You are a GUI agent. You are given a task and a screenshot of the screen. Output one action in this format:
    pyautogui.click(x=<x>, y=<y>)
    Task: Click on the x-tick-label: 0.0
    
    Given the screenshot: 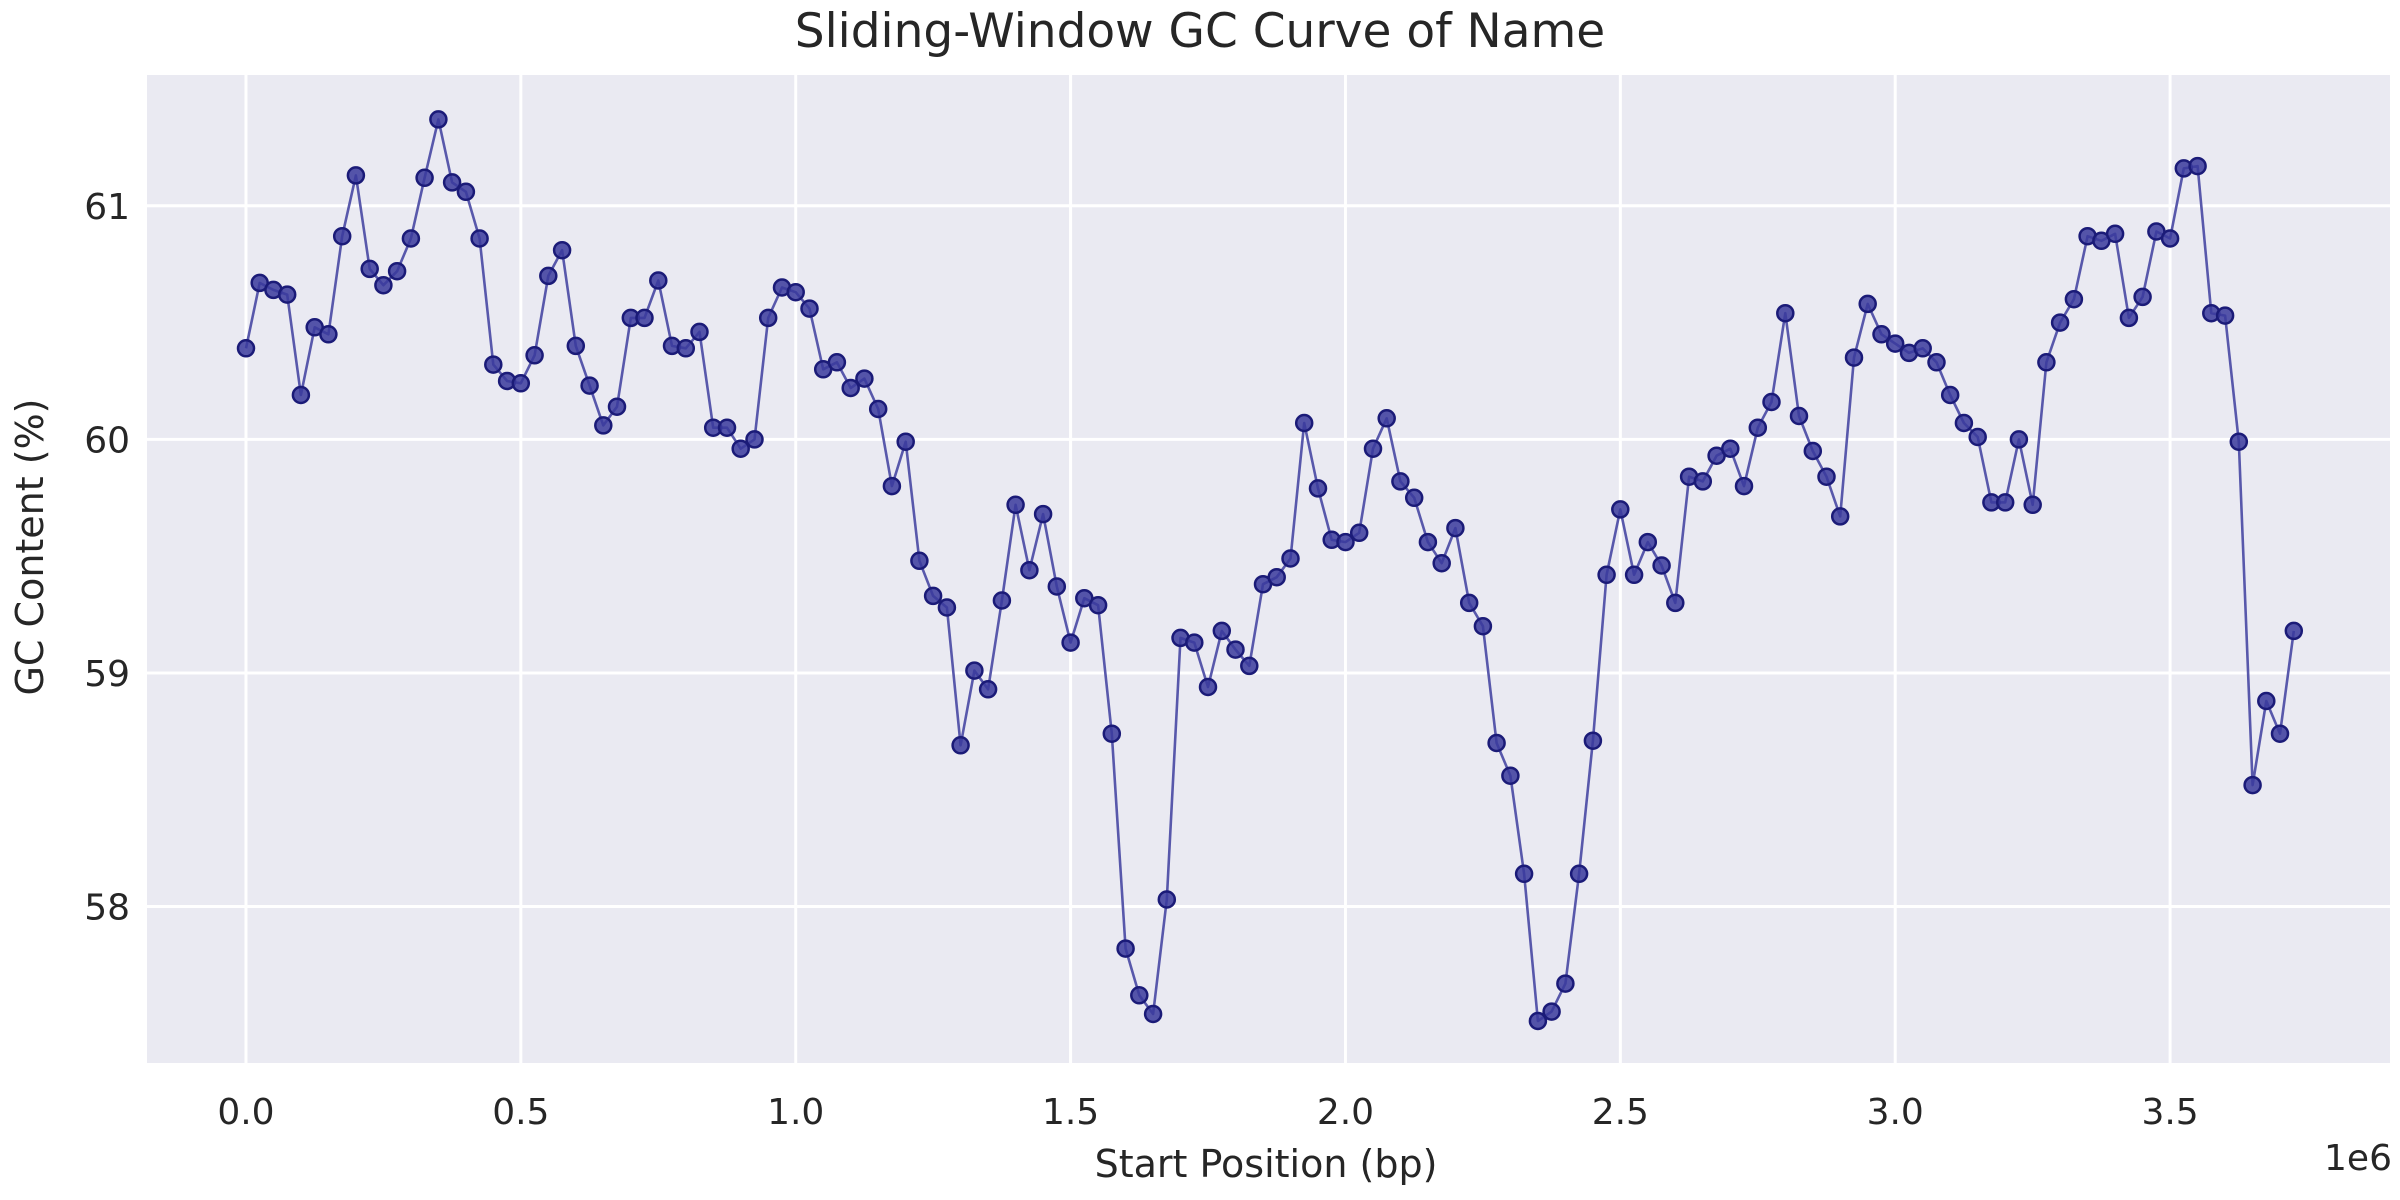 What is the action you would take?
    pyautogui.click(x=245, y=1112)
    